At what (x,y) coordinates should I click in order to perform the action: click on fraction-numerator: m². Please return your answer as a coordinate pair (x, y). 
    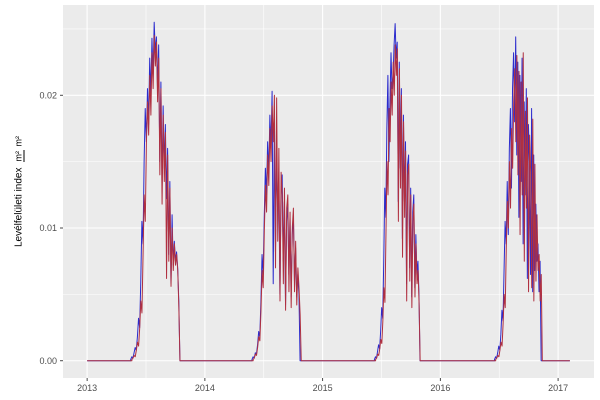
    Looking at the image, I should click on (19, 156).